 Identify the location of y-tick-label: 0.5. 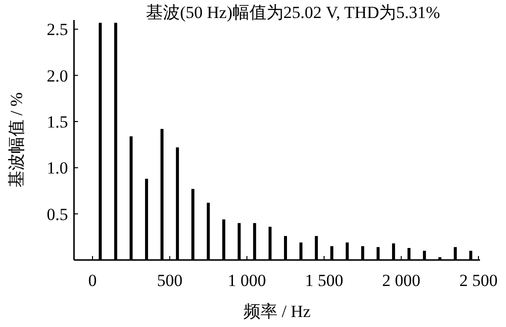
(57, 214).